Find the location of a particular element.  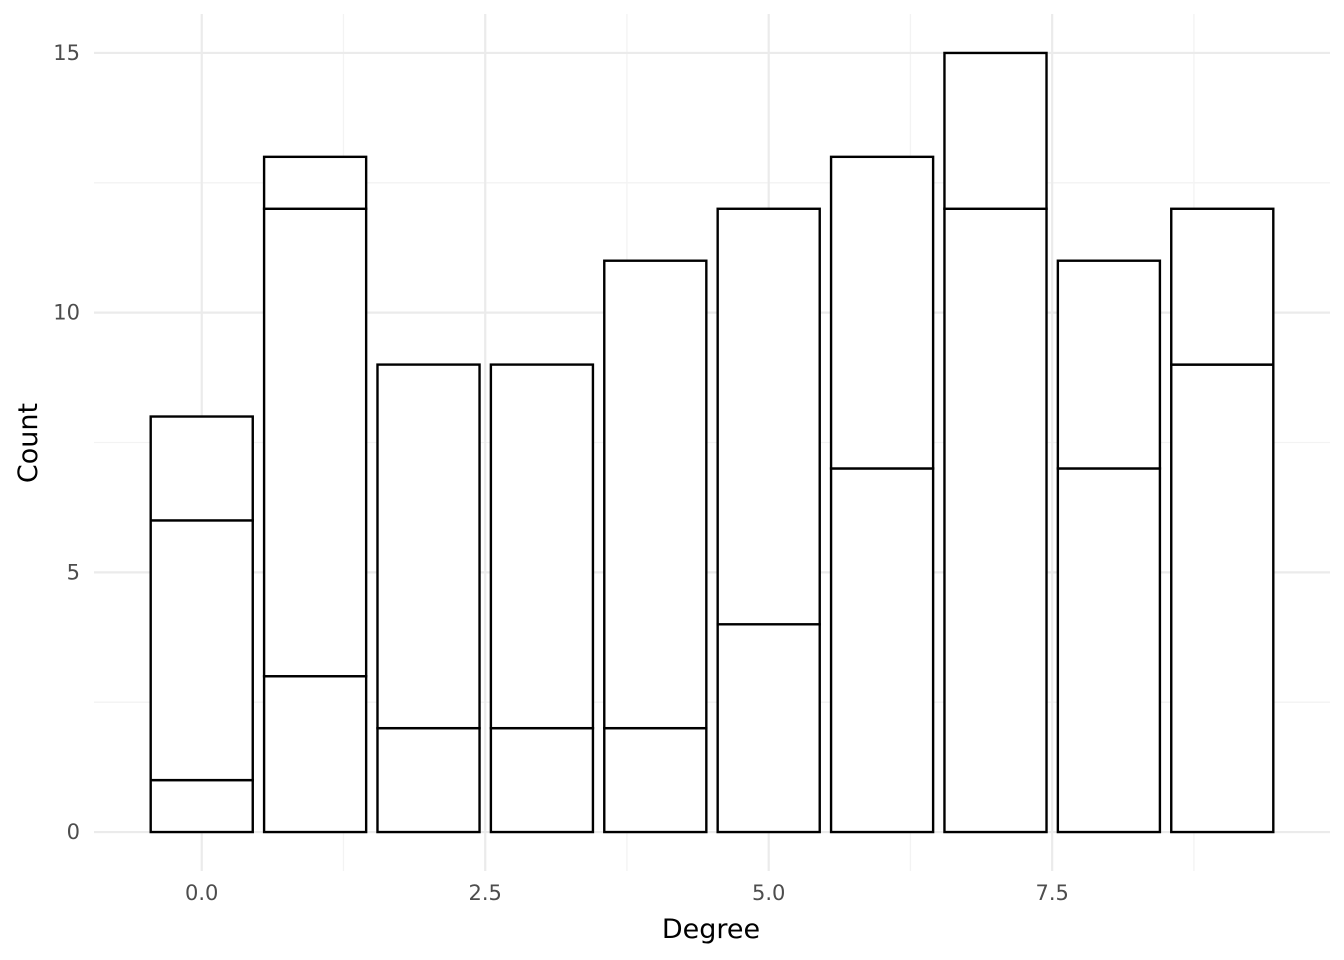

y-tick-label: 0 is located at coordinates (73, 832).